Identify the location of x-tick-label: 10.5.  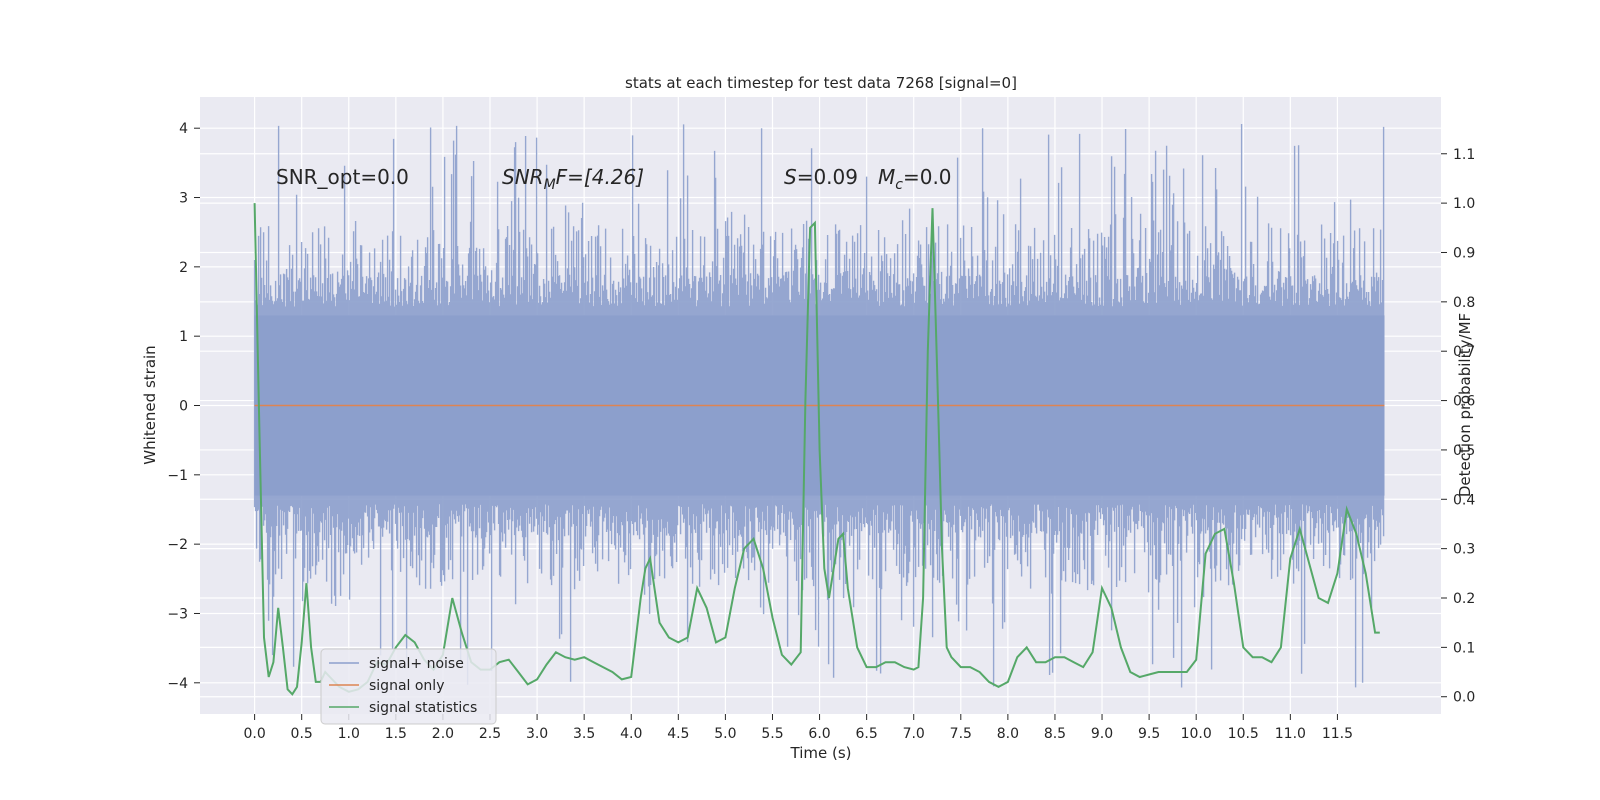
(1243, 734).